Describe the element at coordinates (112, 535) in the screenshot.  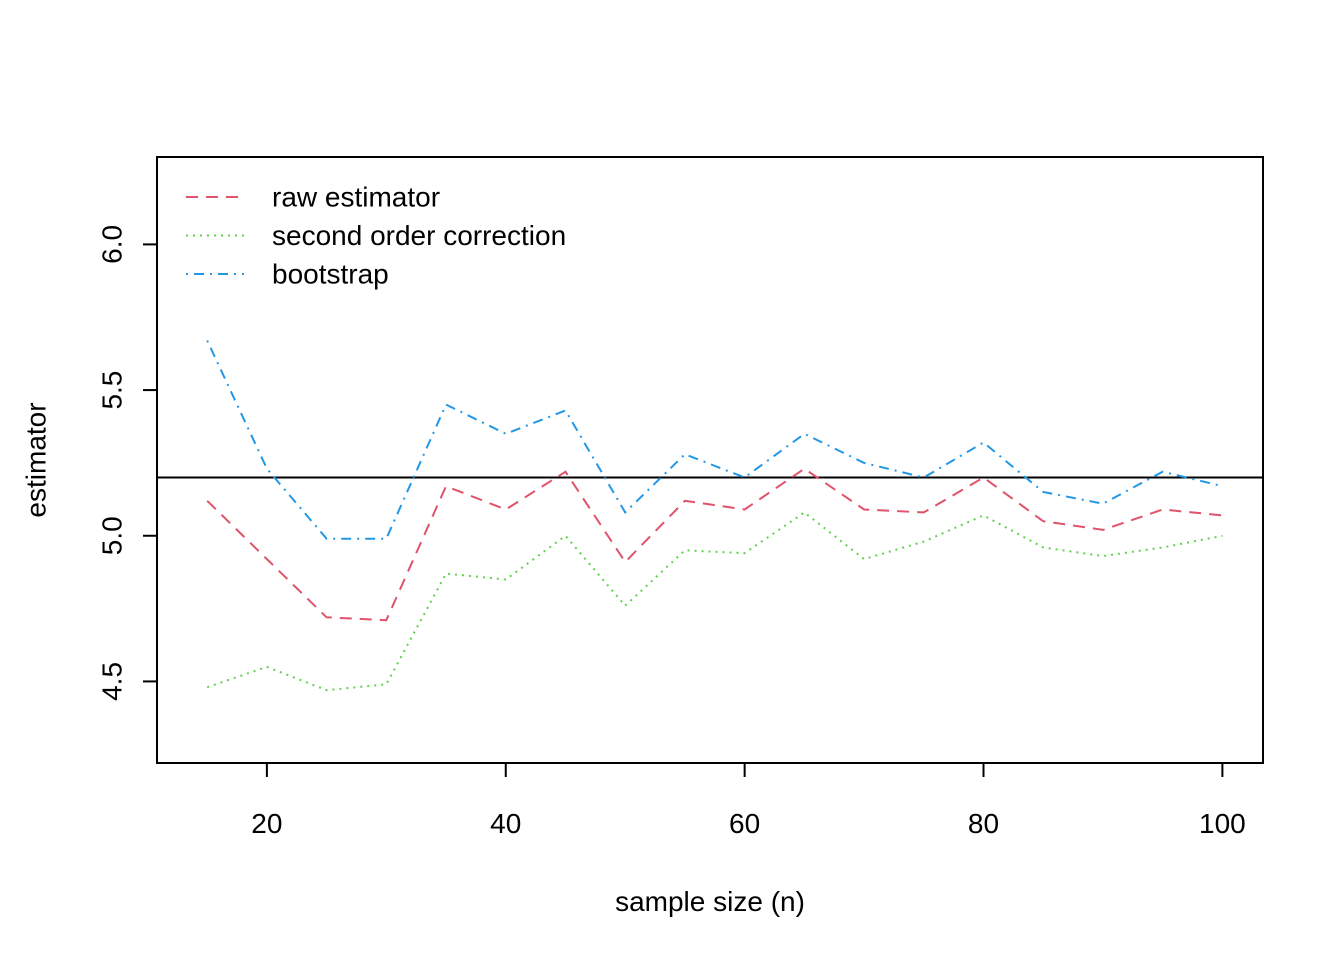
I see `y-tick-label: 5.0` at that location.